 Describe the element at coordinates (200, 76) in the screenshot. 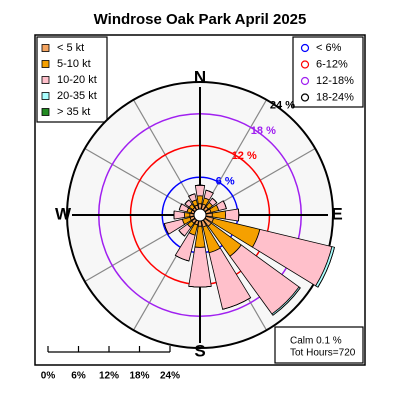

I see `direction-label: N` at that location.